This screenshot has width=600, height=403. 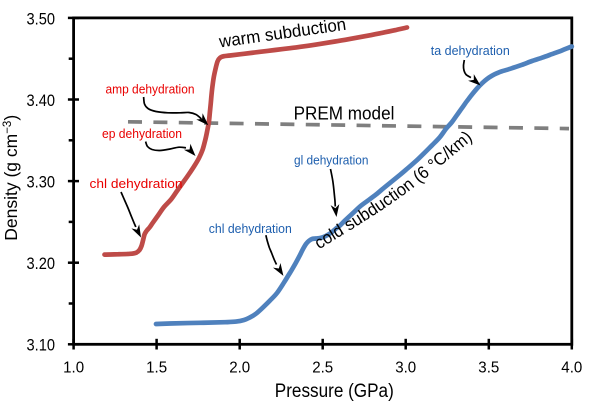 What do you see at coordinates (331, 160) in the screenshot?
I see `svg-text: gl dehydration` at bounding box center [331, 160].